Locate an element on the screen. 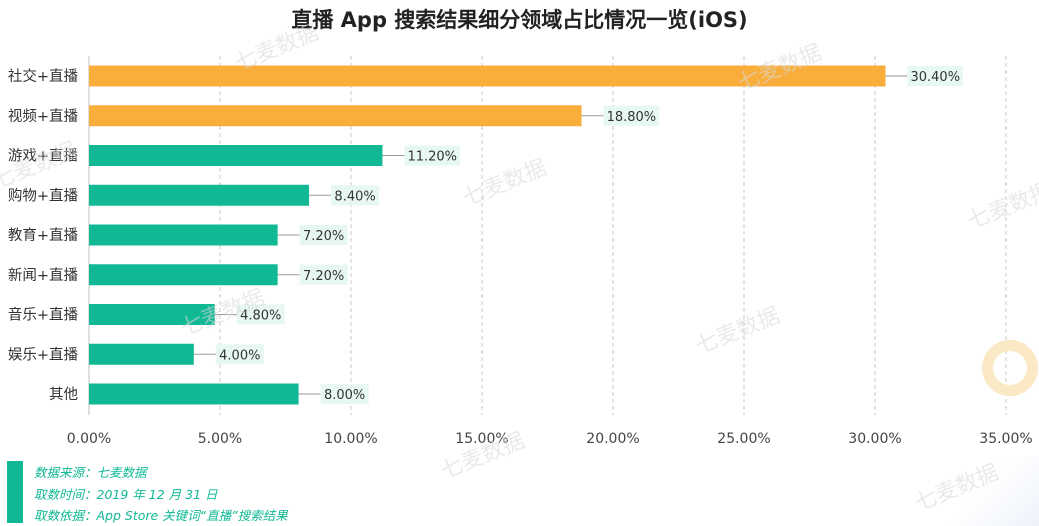  data-label: 30.40% is located at coordinates (935, 77).